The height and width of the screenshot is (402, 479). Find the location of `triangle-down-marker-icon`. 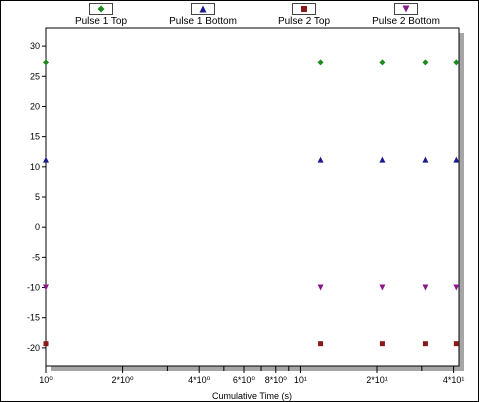

triangle-down-marker-icon is located at coordinates (406, 9).